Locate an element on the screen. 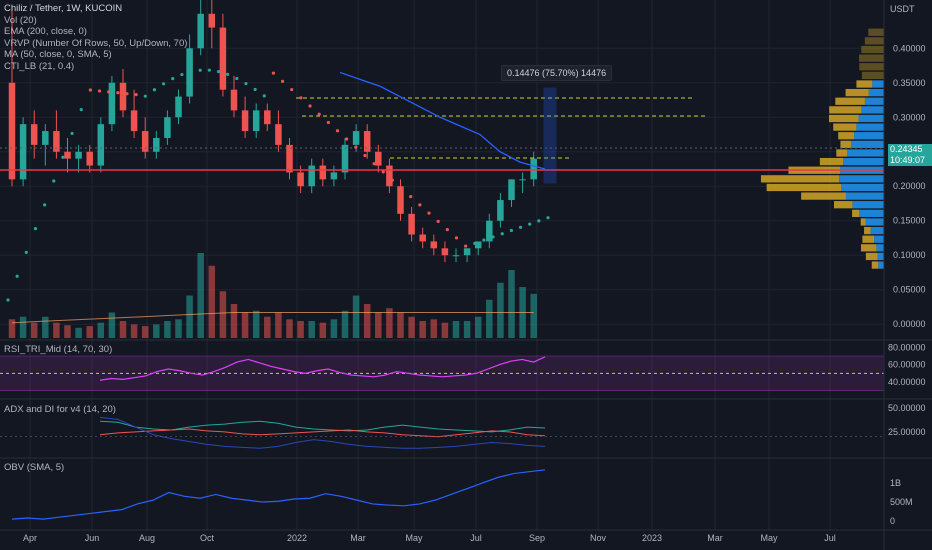  legend-volume: Vol (20) is located at coordinates (20, 20).